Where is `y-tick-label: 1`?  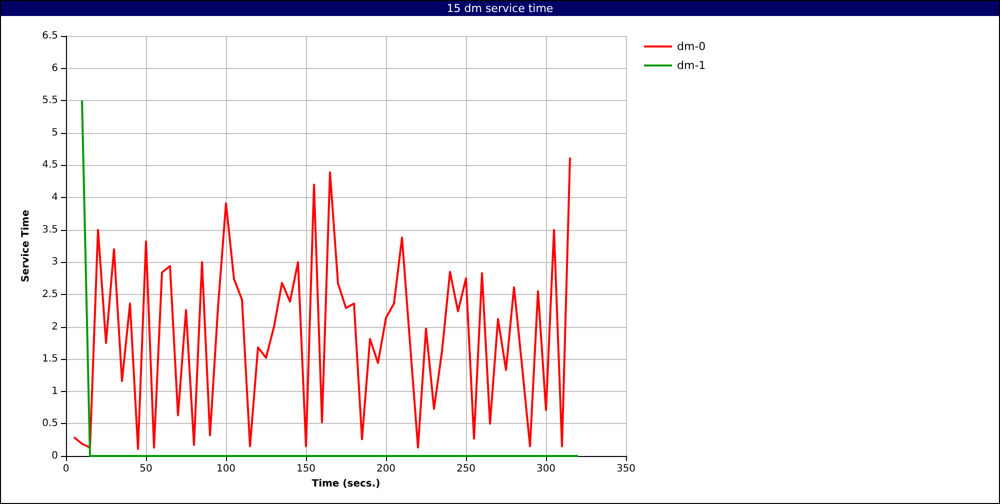 y-tick-label: 1 is located at coordinates (55, 391).